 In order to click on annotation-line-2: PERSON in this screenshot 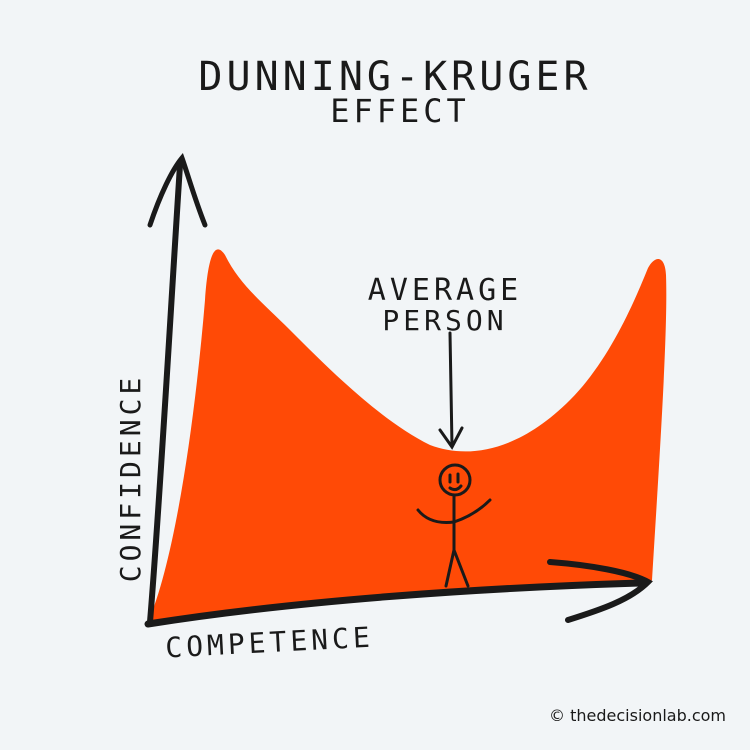, I will do `click(444, 320)`.